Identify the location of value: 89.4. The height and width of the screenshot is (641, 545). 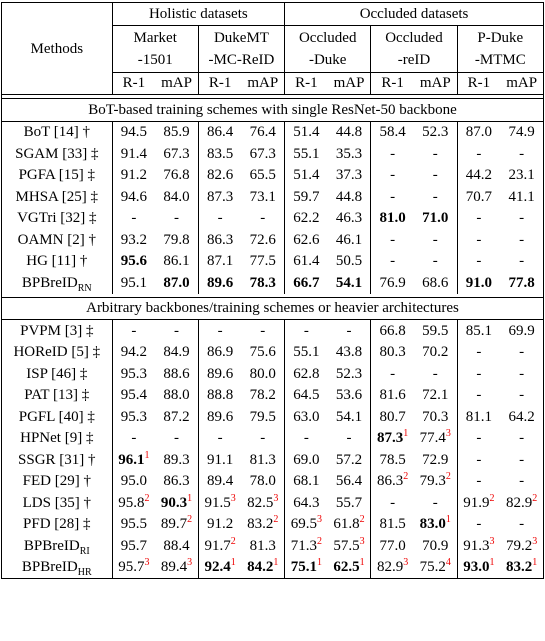
(220, 481).